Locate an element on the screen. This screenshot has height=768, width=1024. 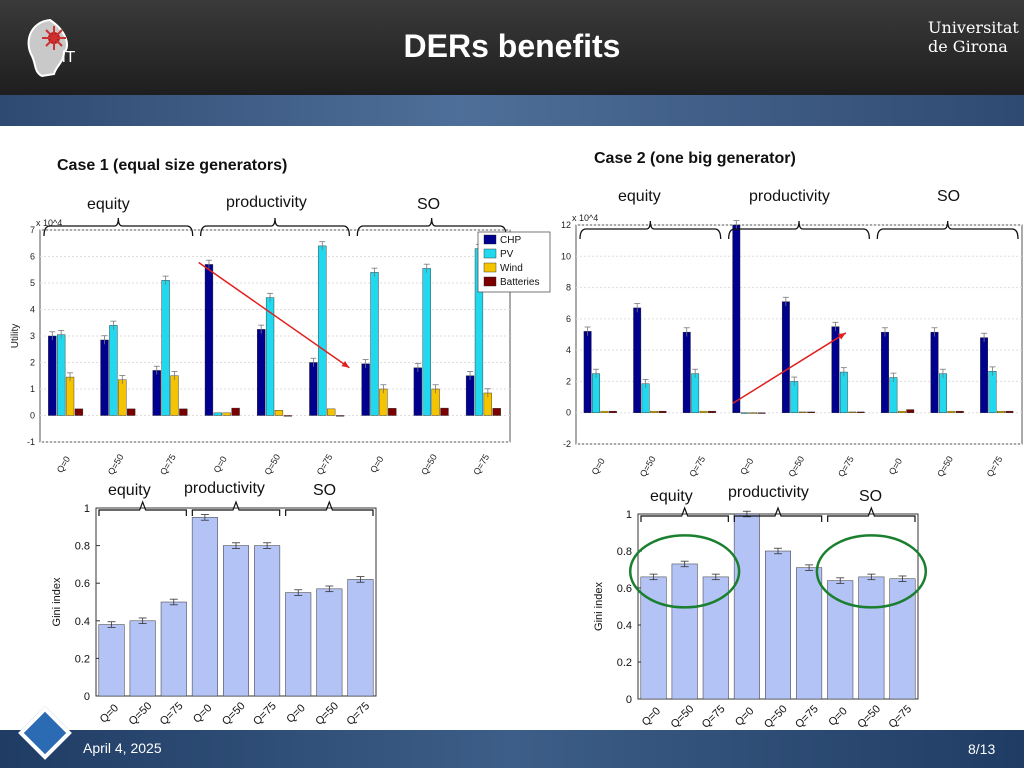
trend-arrow is located at coordinates (789, 368).